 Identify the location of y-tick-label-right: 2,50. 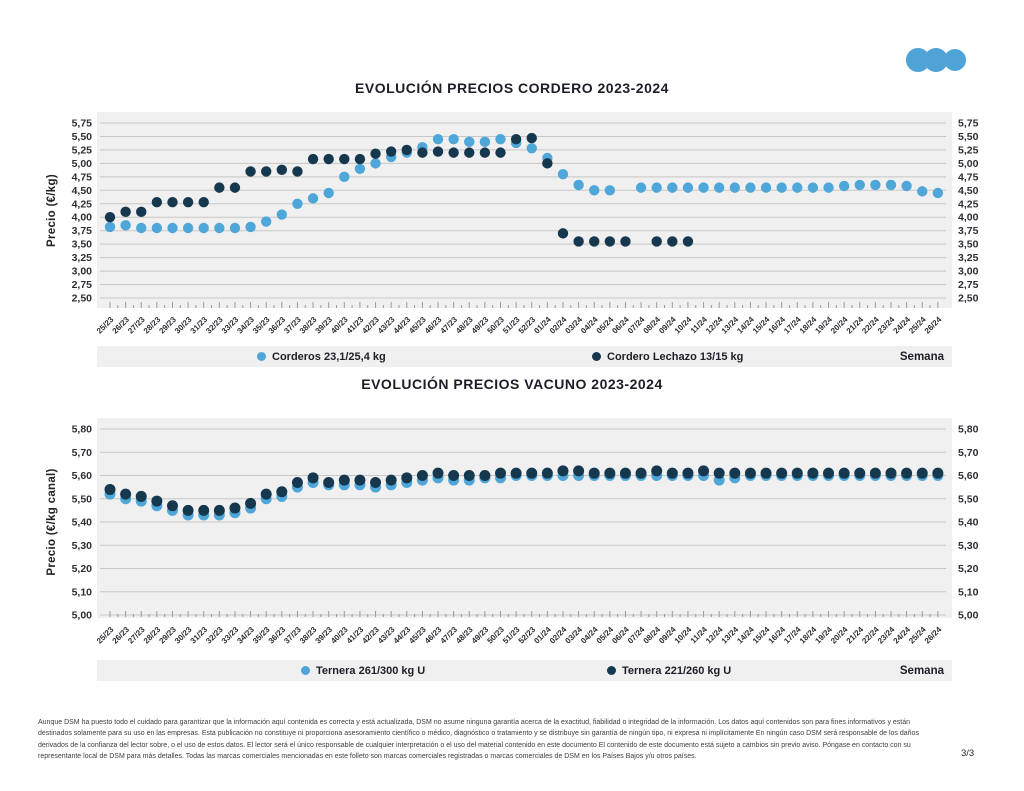
(968, 299).